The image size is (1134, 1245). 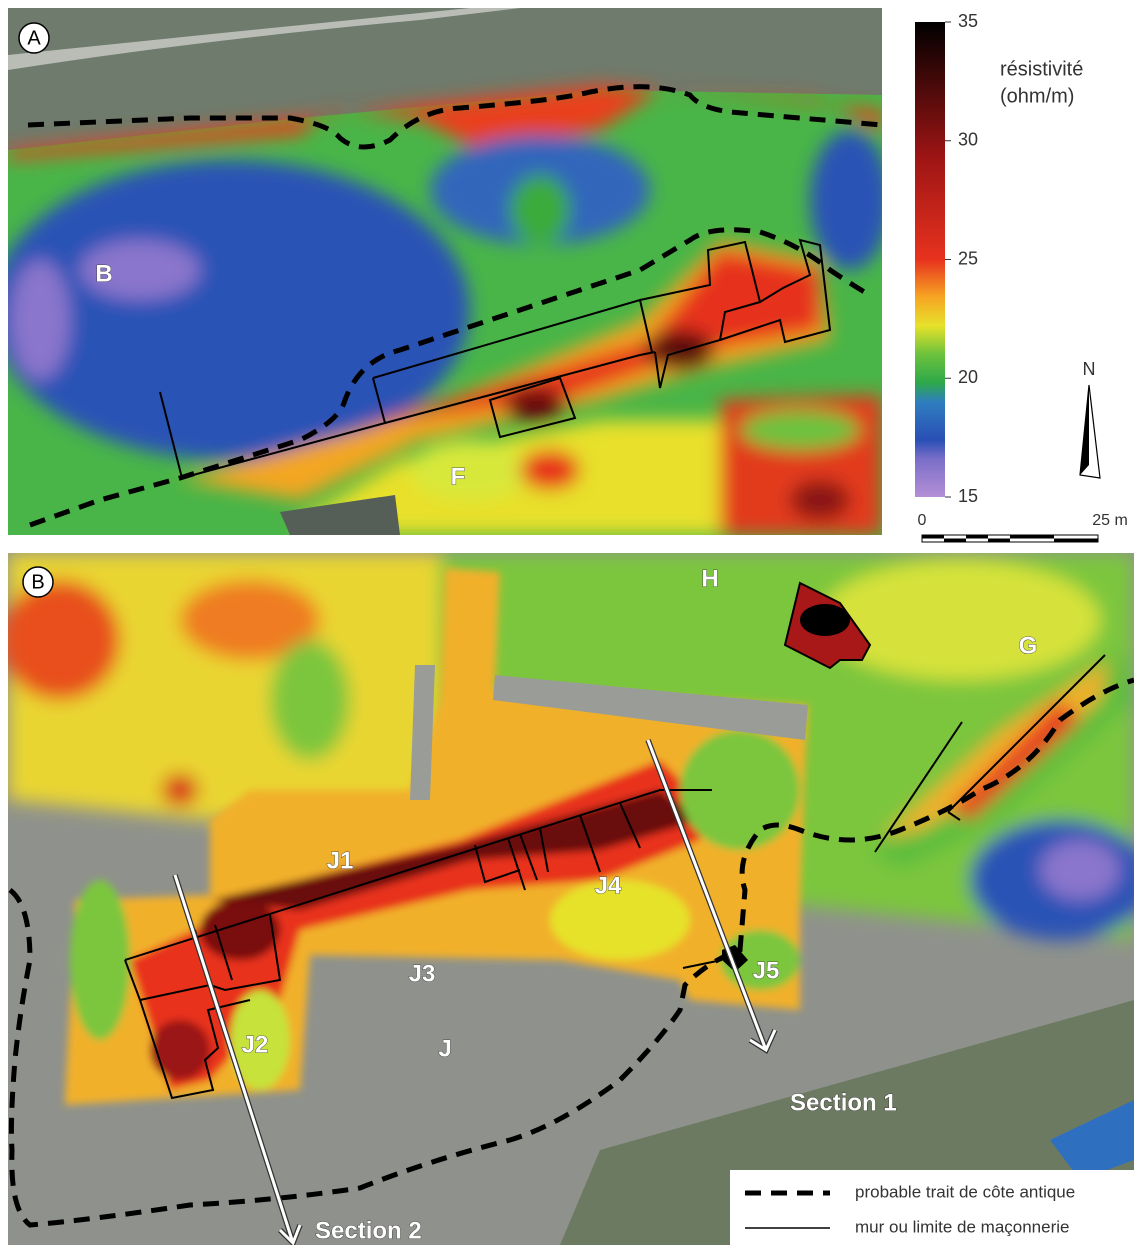 What do you see at coordinates (608, 885) in the screenshot?
I see `zone-label: J4` at bounding box center [608, 885].